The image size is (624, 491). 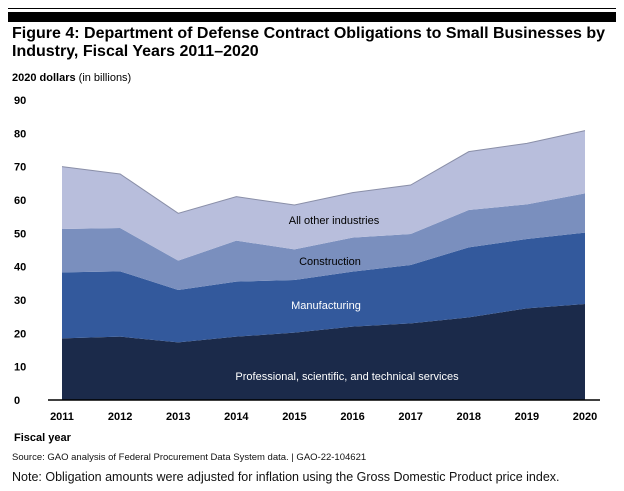 What do you see at coordinates (330, 262) in the screenshot?
I see `series-label-2: Construction` at bounding box center [330, 262].